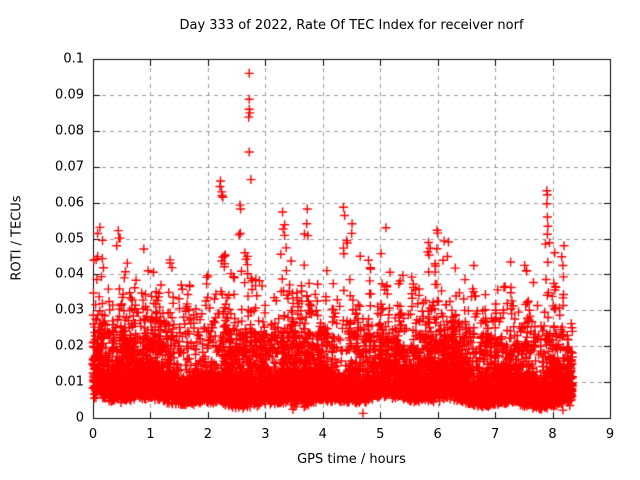 The width and height of the screenshot is (640, 480). I want to click on y-axis-label: ROTI / TECUs, so click(17, 238).